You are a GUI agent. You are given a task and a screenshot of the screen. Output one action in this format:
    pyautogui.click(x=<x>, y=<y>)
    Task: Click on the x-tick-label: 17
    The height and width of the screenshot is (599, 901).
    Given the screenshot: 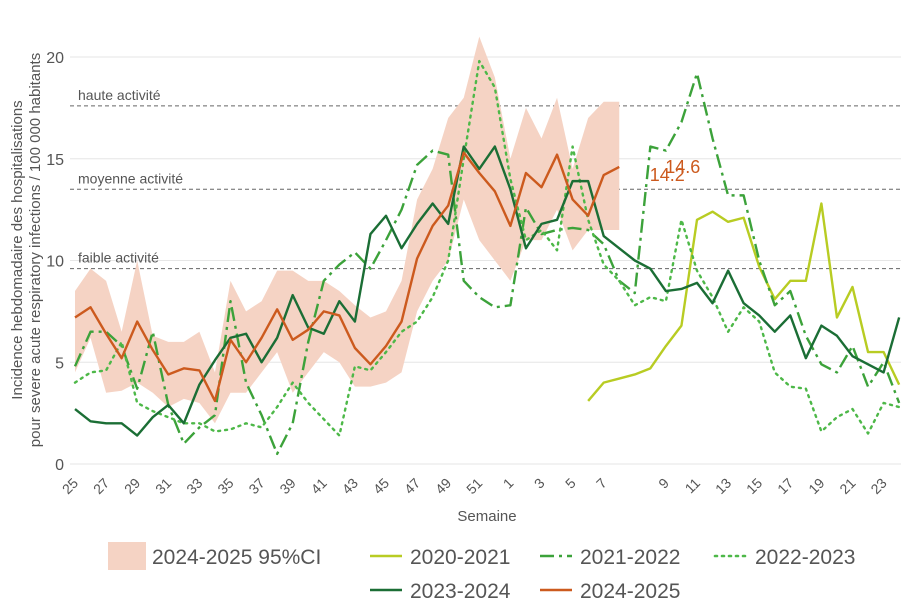 What is the action you would take?
    pyautogui.click(x=785, y=486)
    